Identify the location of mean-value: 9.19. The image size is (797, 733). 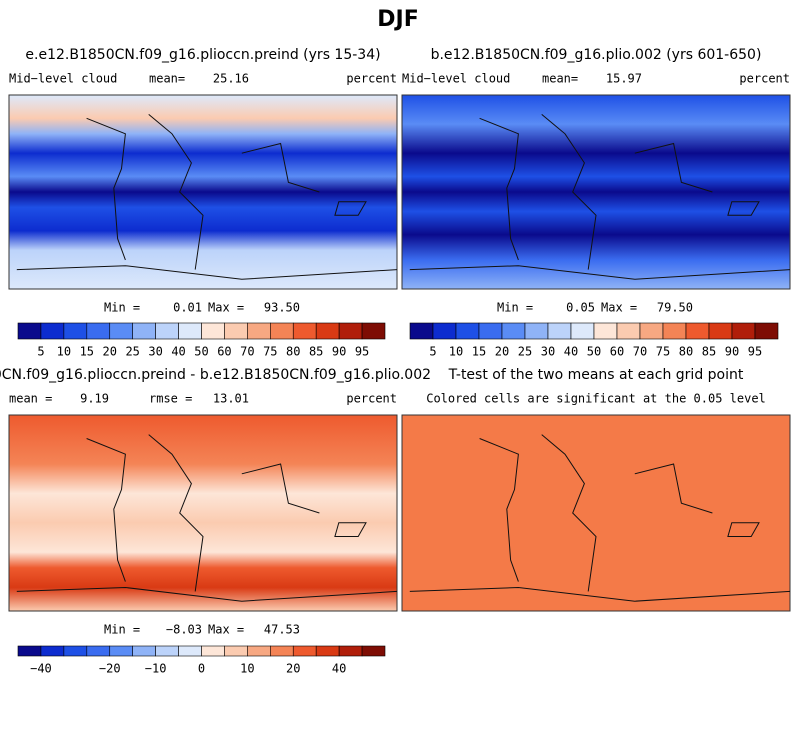
(94, 399).